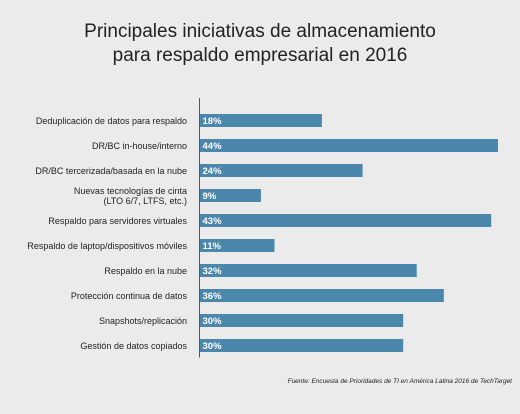 Image resolution: width=520 pixels, height=414 pixels. I want to click on value-label: 32%, so click(213, 271).